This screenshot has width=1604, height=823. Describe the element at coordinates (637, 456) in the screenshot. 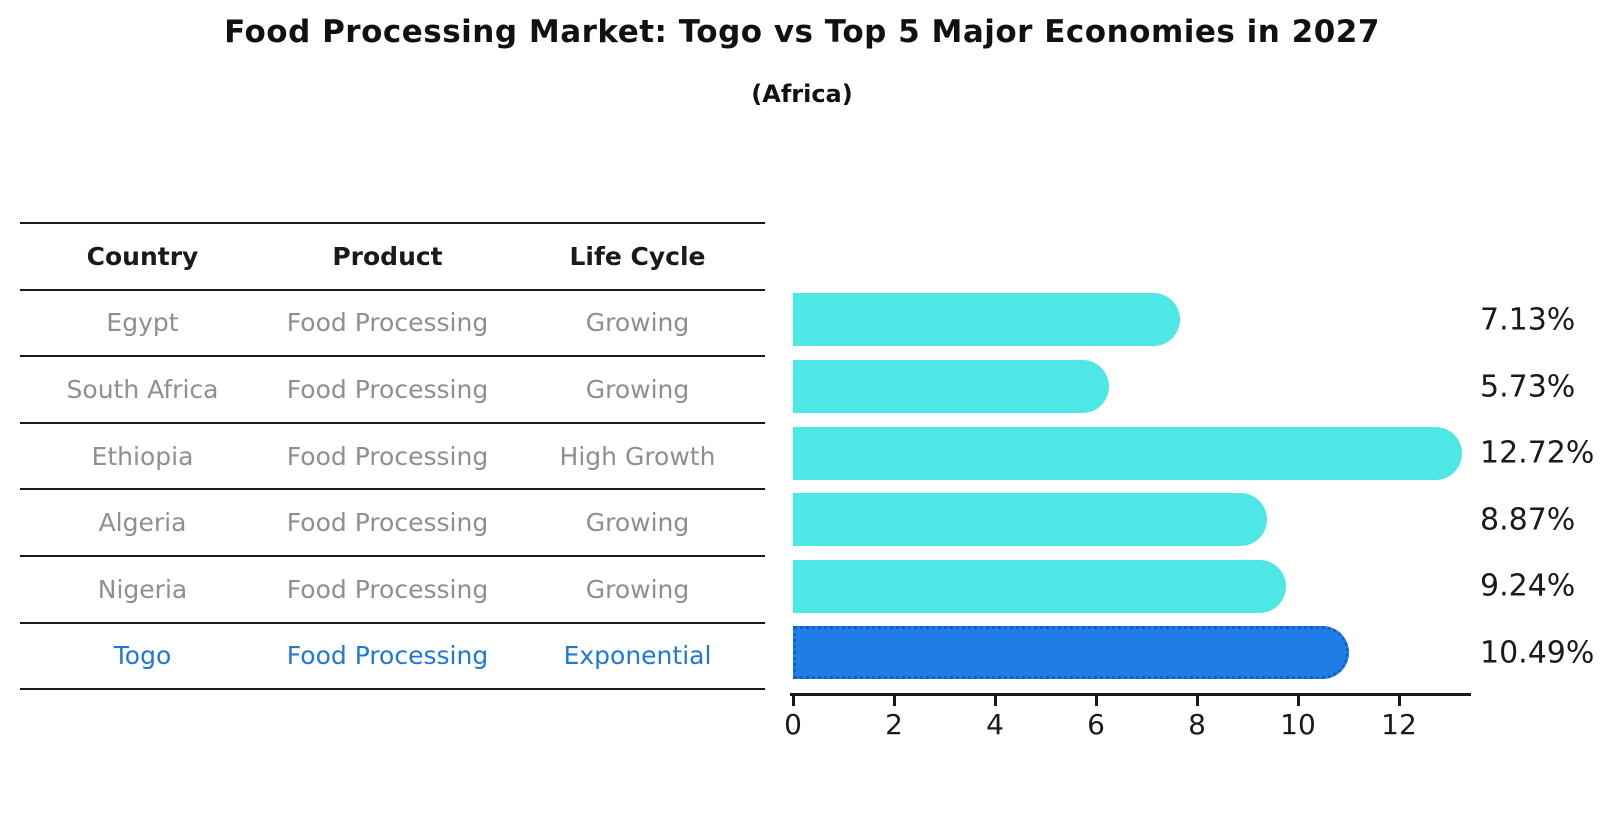

I see `table-cell-life-cycle: High Growth` at that location.